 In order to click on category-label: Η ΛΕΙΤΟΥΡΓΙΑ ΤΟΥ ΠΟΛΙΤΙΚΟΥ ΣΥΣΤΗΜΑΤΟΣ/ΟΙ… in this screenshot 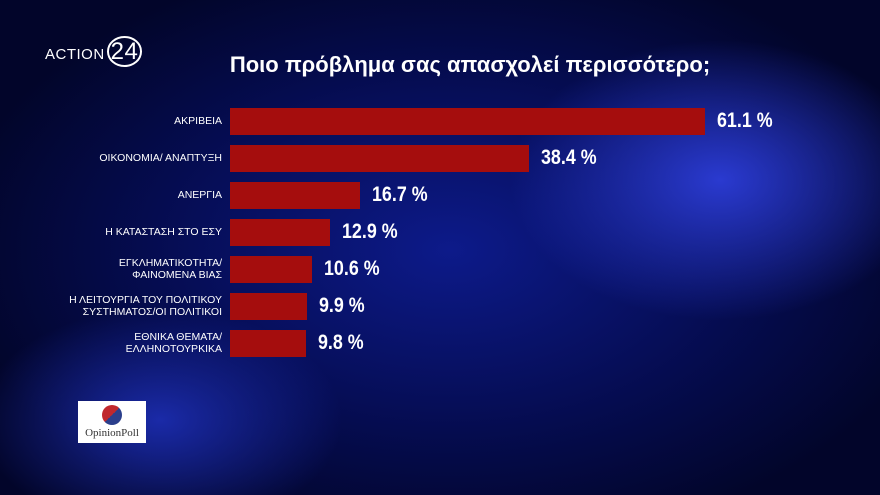, I will do `click(145, 306)`.